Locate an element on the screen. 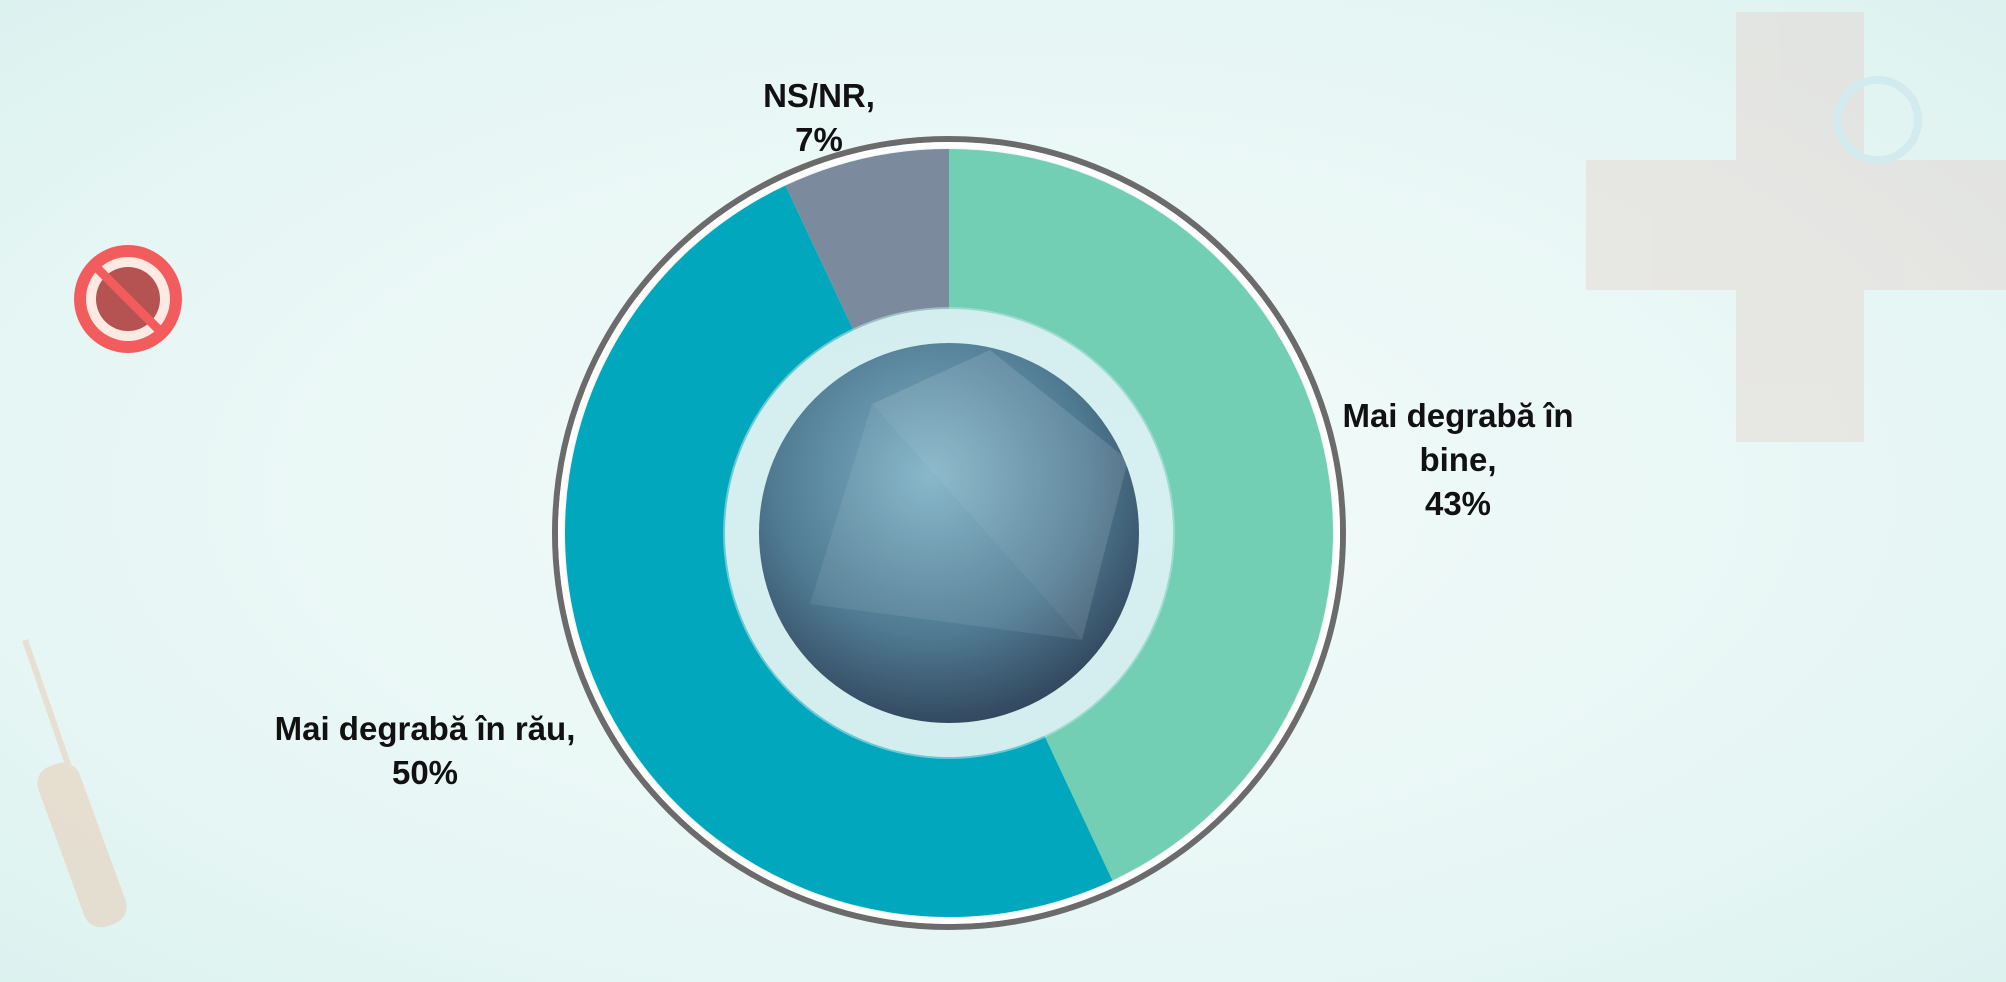 Image resolution: width=2006 pixels, height=982 pixels. label-1: Mai degrabă în rău, 50% is located at coordinates (425, 751).